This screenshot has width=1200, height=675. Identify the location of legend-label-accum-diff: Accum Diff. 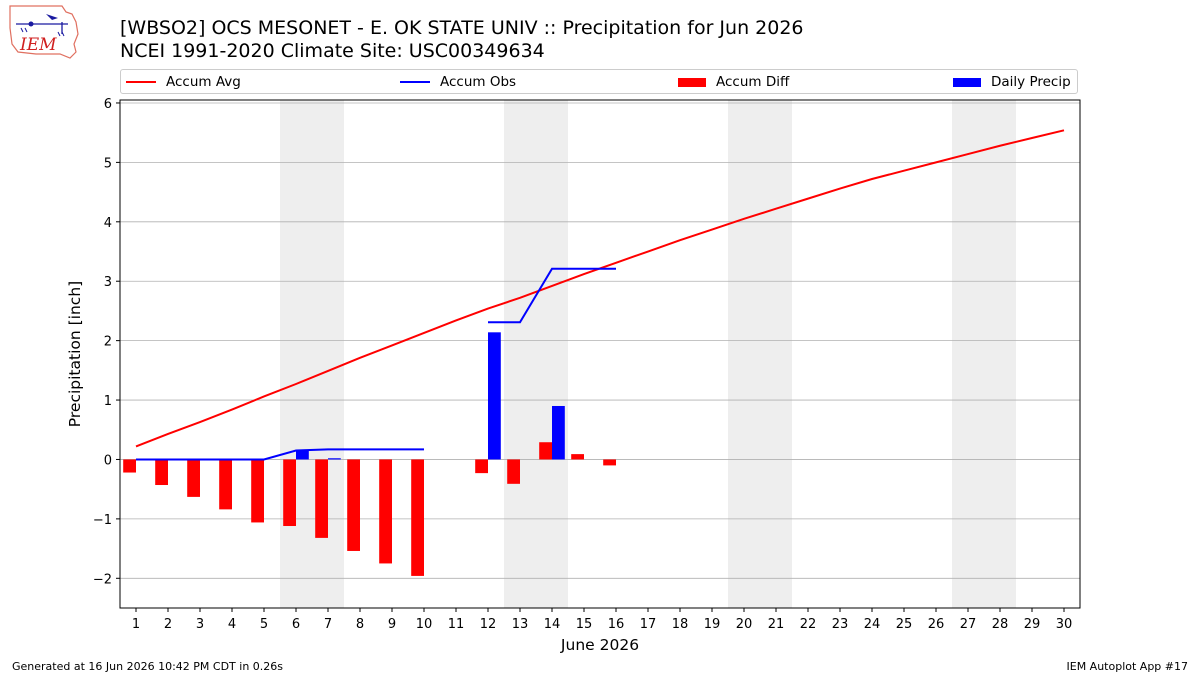
(753, 82).